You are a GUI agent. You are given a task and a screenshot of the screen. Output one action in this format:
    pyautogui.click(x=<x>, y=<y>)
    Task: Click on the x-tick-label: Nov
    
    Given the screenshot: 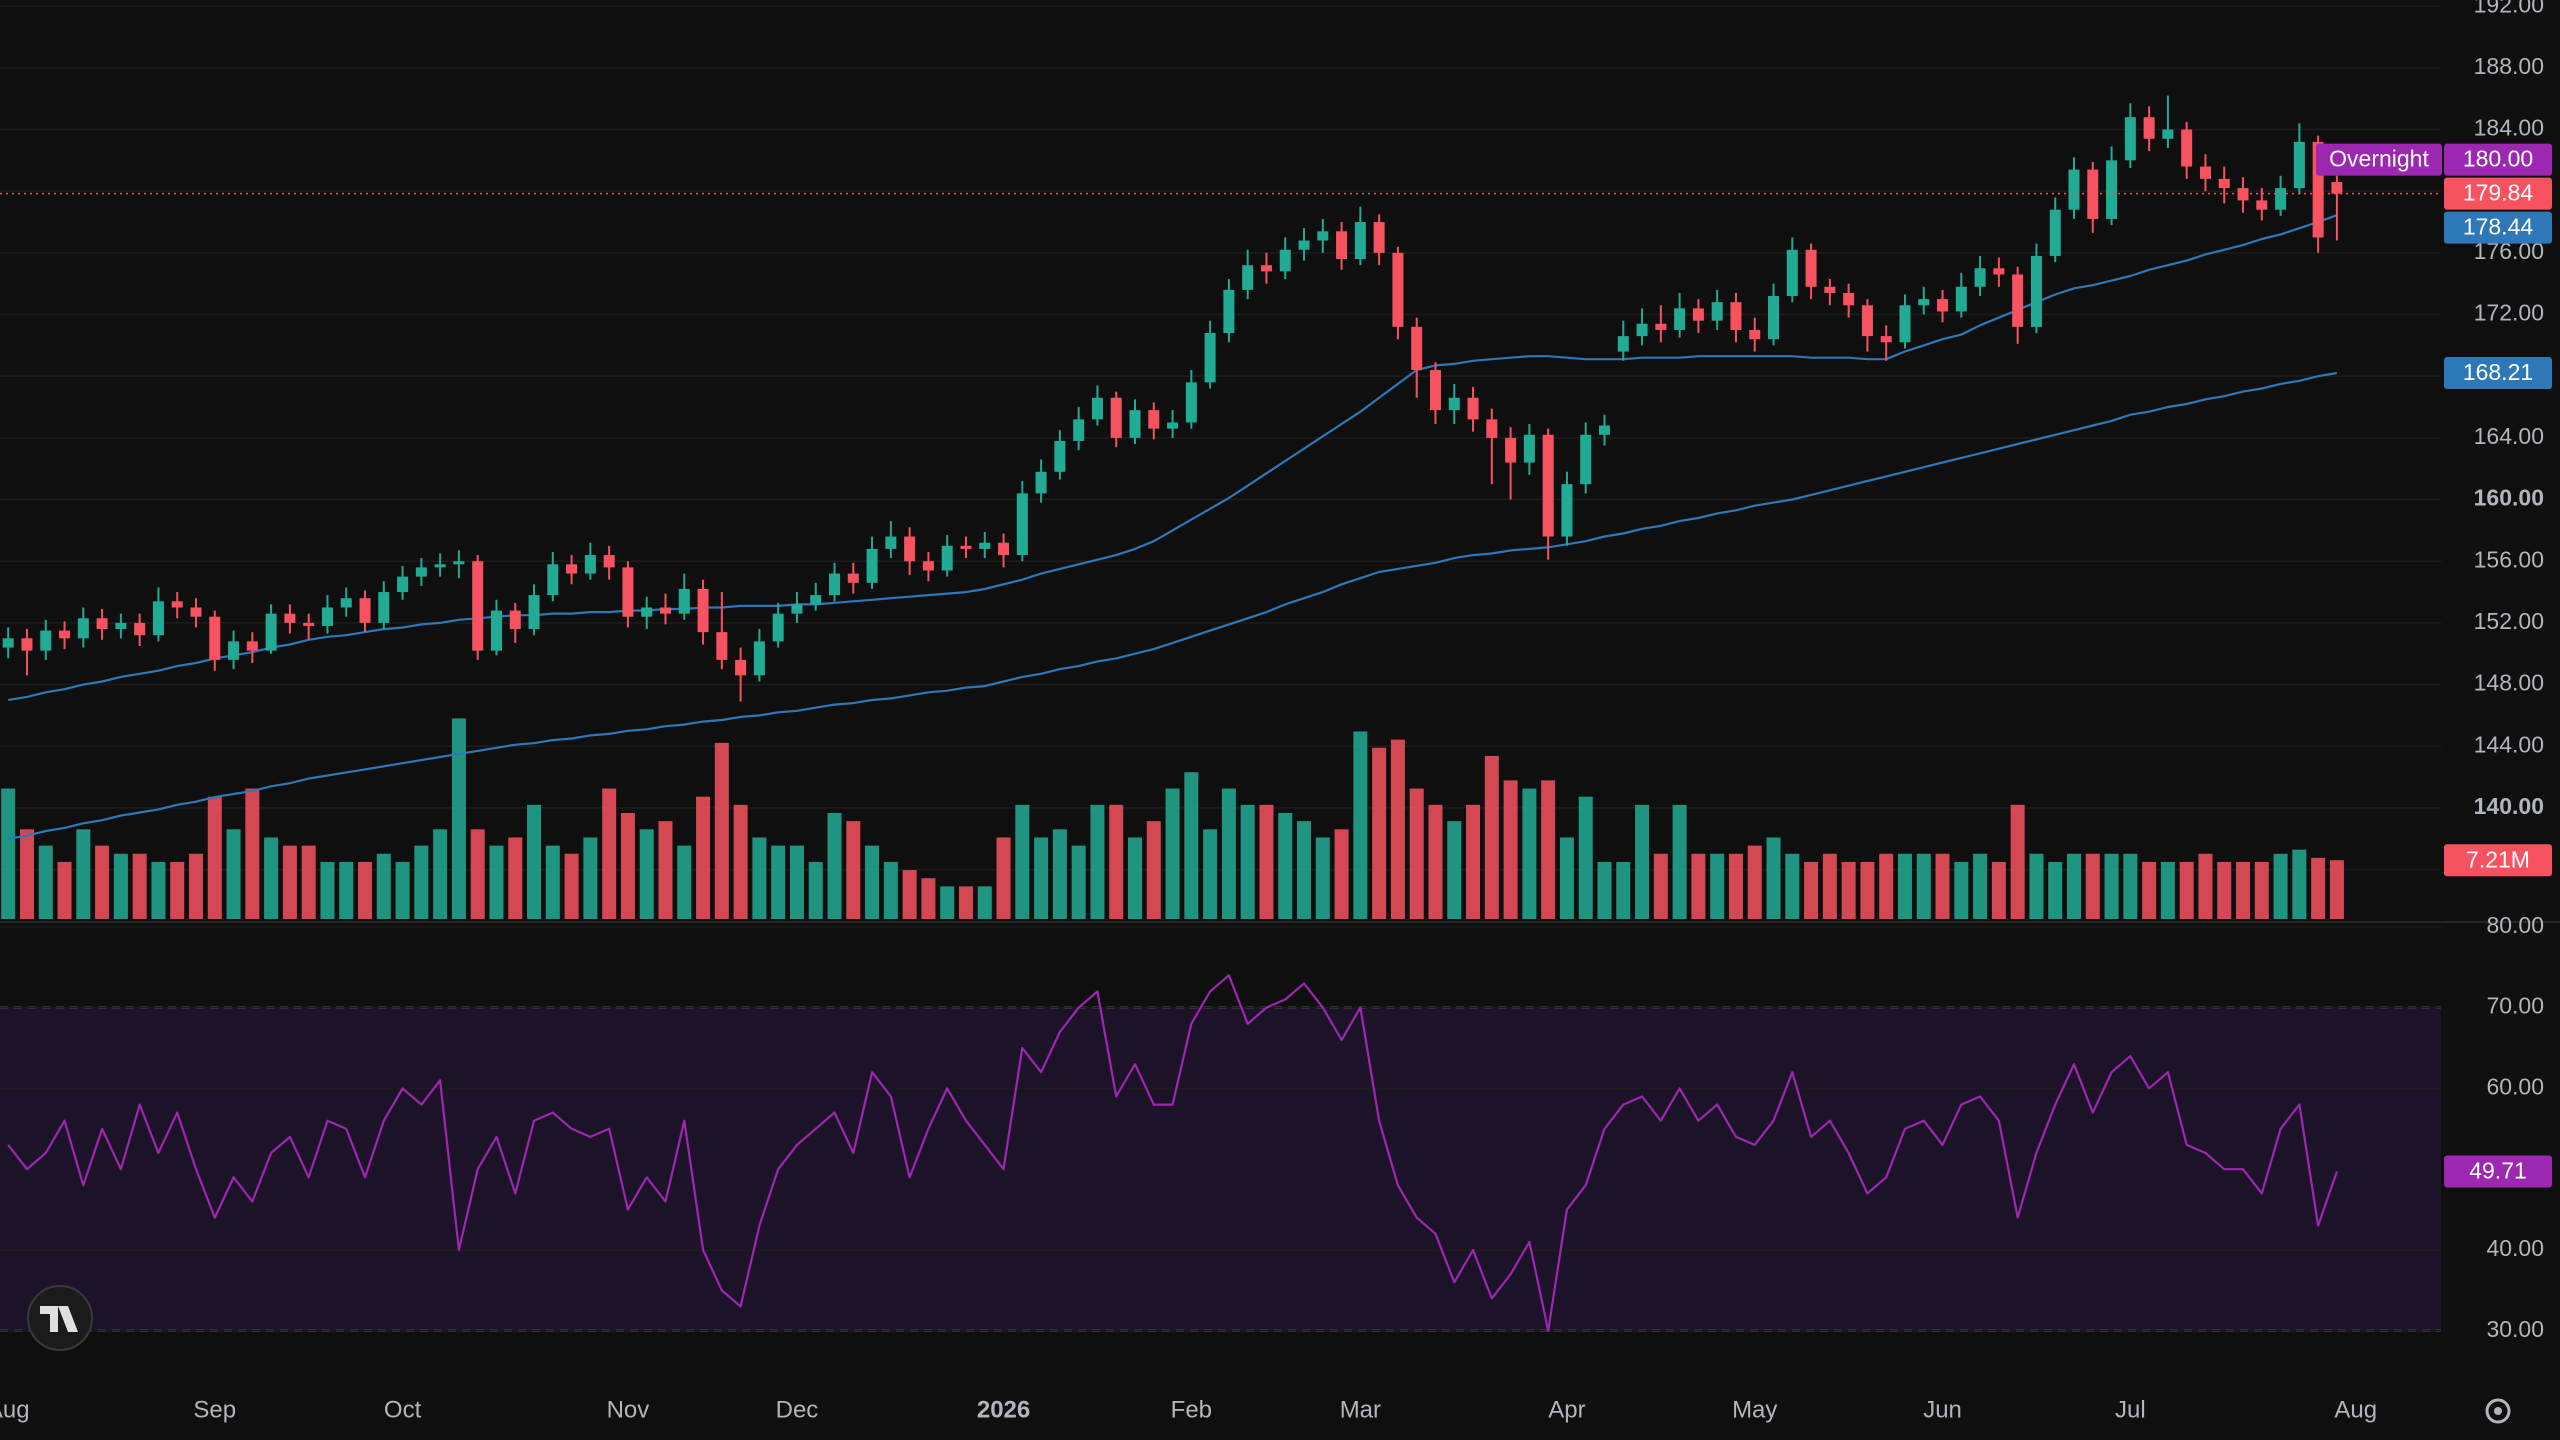 What is the action you would take?
    pyautogui.click(x=628, y=1409)
    